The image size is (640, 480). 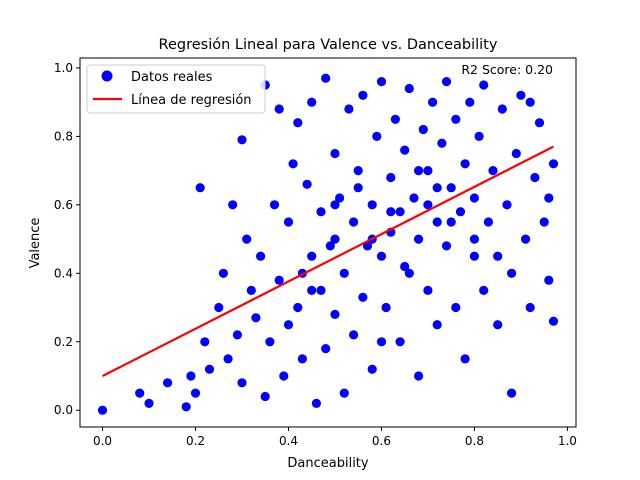 I want to click on y-axis-label: Valence, so click(x=35, y=243).